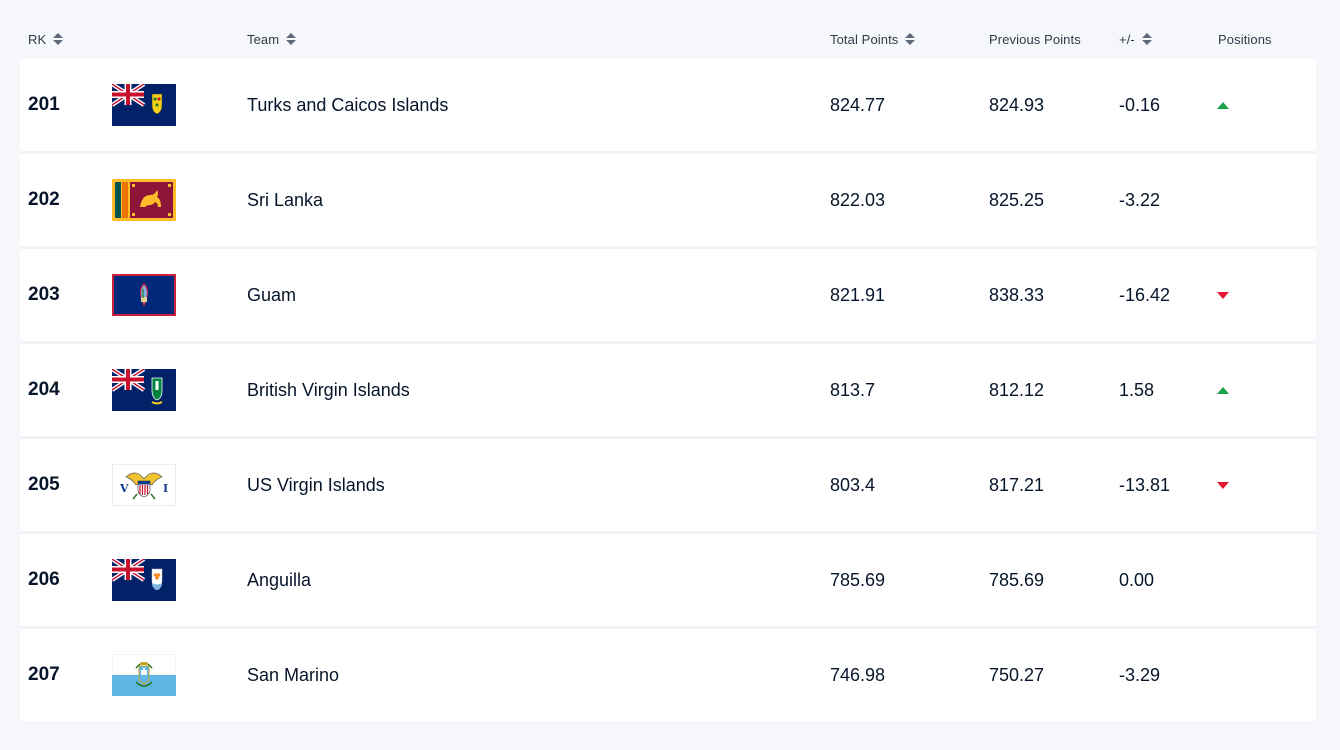 The height and width of the screenshot is (750, 1340). What do you see at coordinates (858, 294) in the screenshot?
I see `total-points: 821.91` at bounding box center [858, 294].